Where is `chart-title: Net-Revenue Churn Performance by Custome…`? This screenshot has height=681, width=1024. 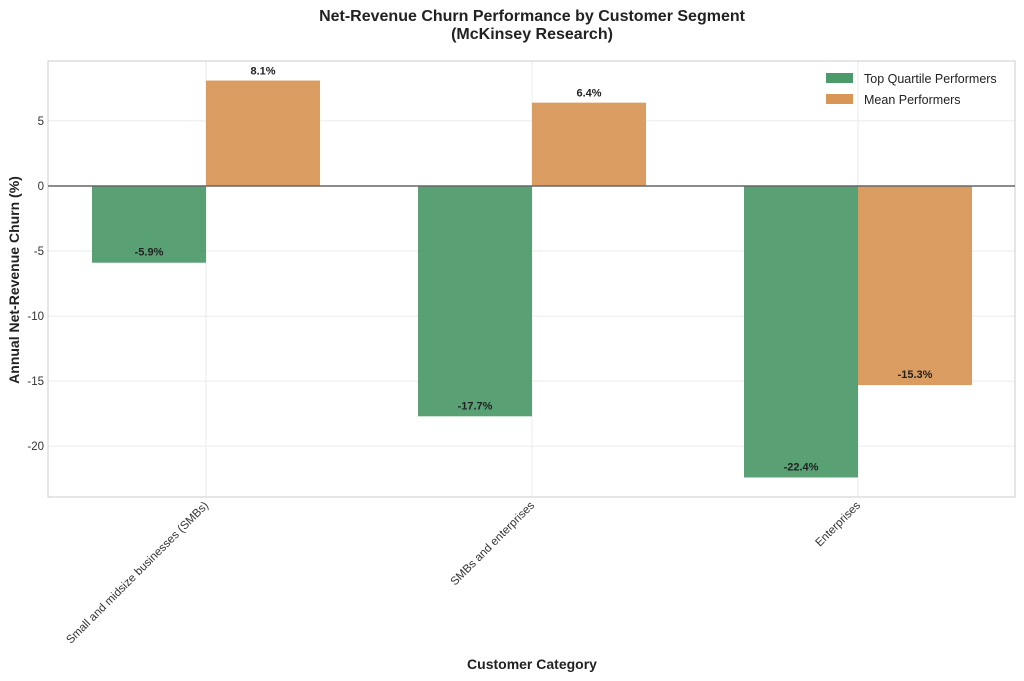 chart-title: Net-Revenue Churn Performance by Custome… is located at coordinates (532, 16).